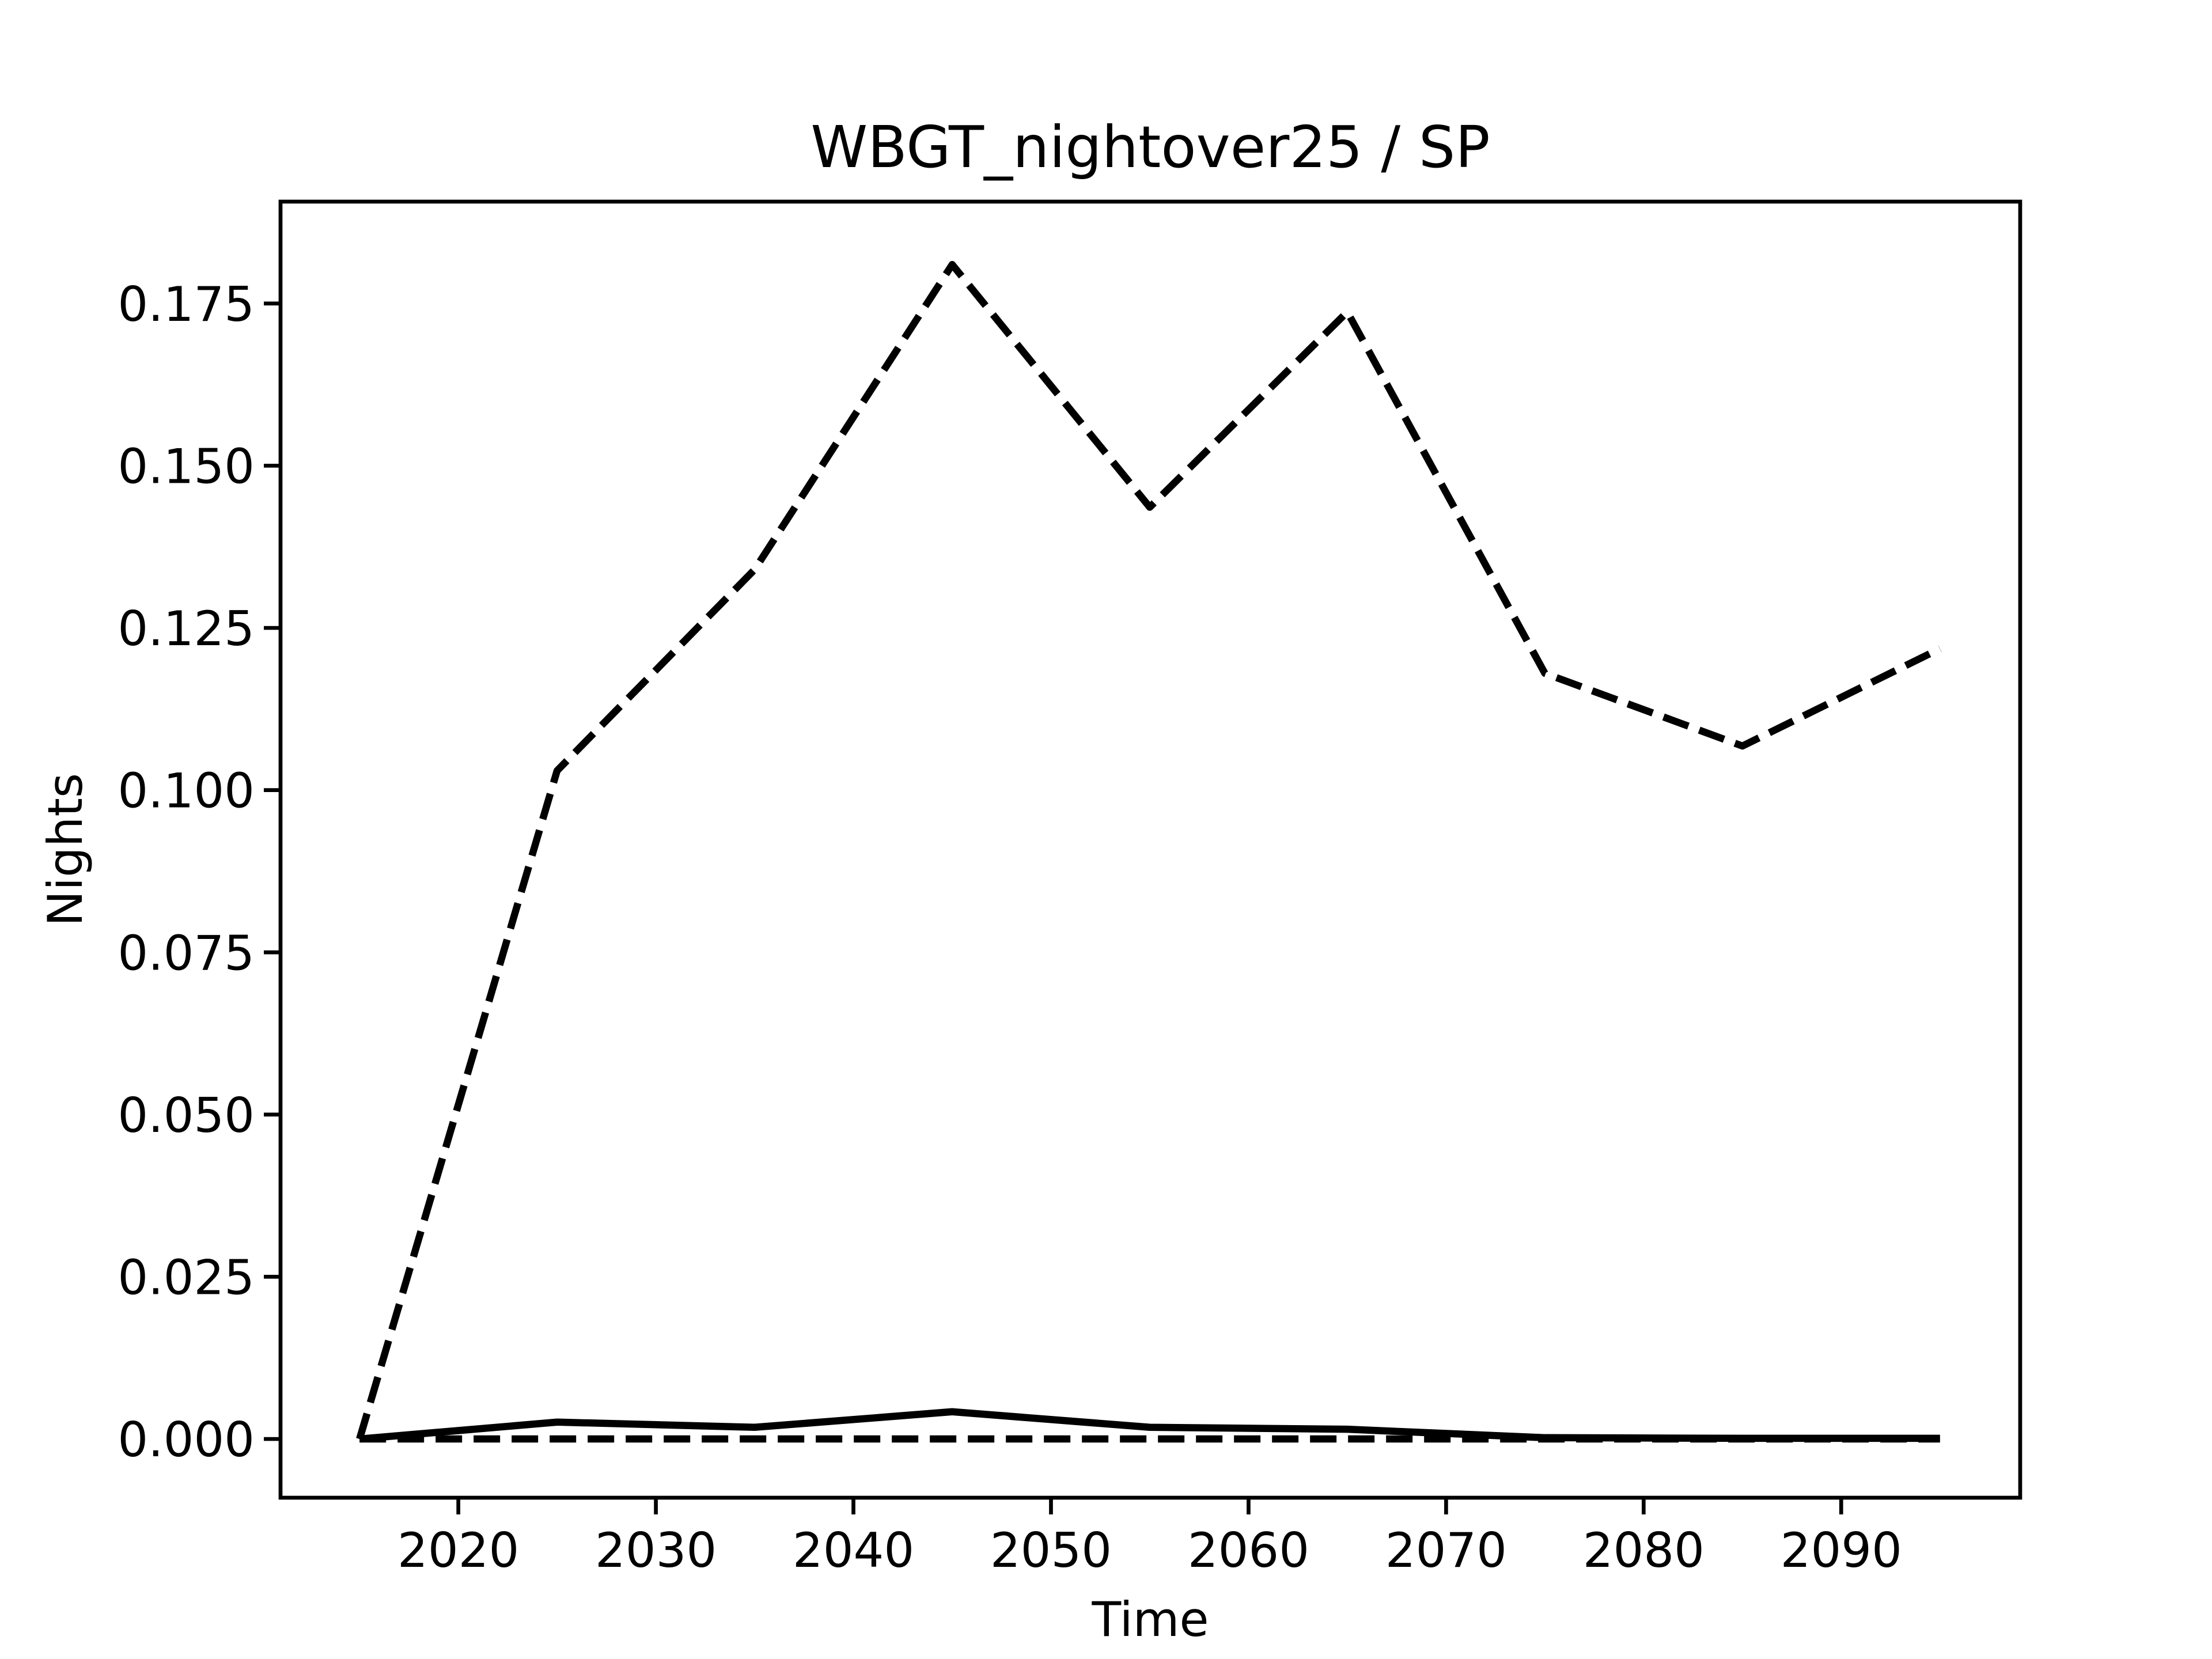 Image resolution: width=2212 pixels, height=1659 pixels. Describe the element at coordinates (186, 629) in the screenshot. I see `y-tick-label: 0.125` at that location.